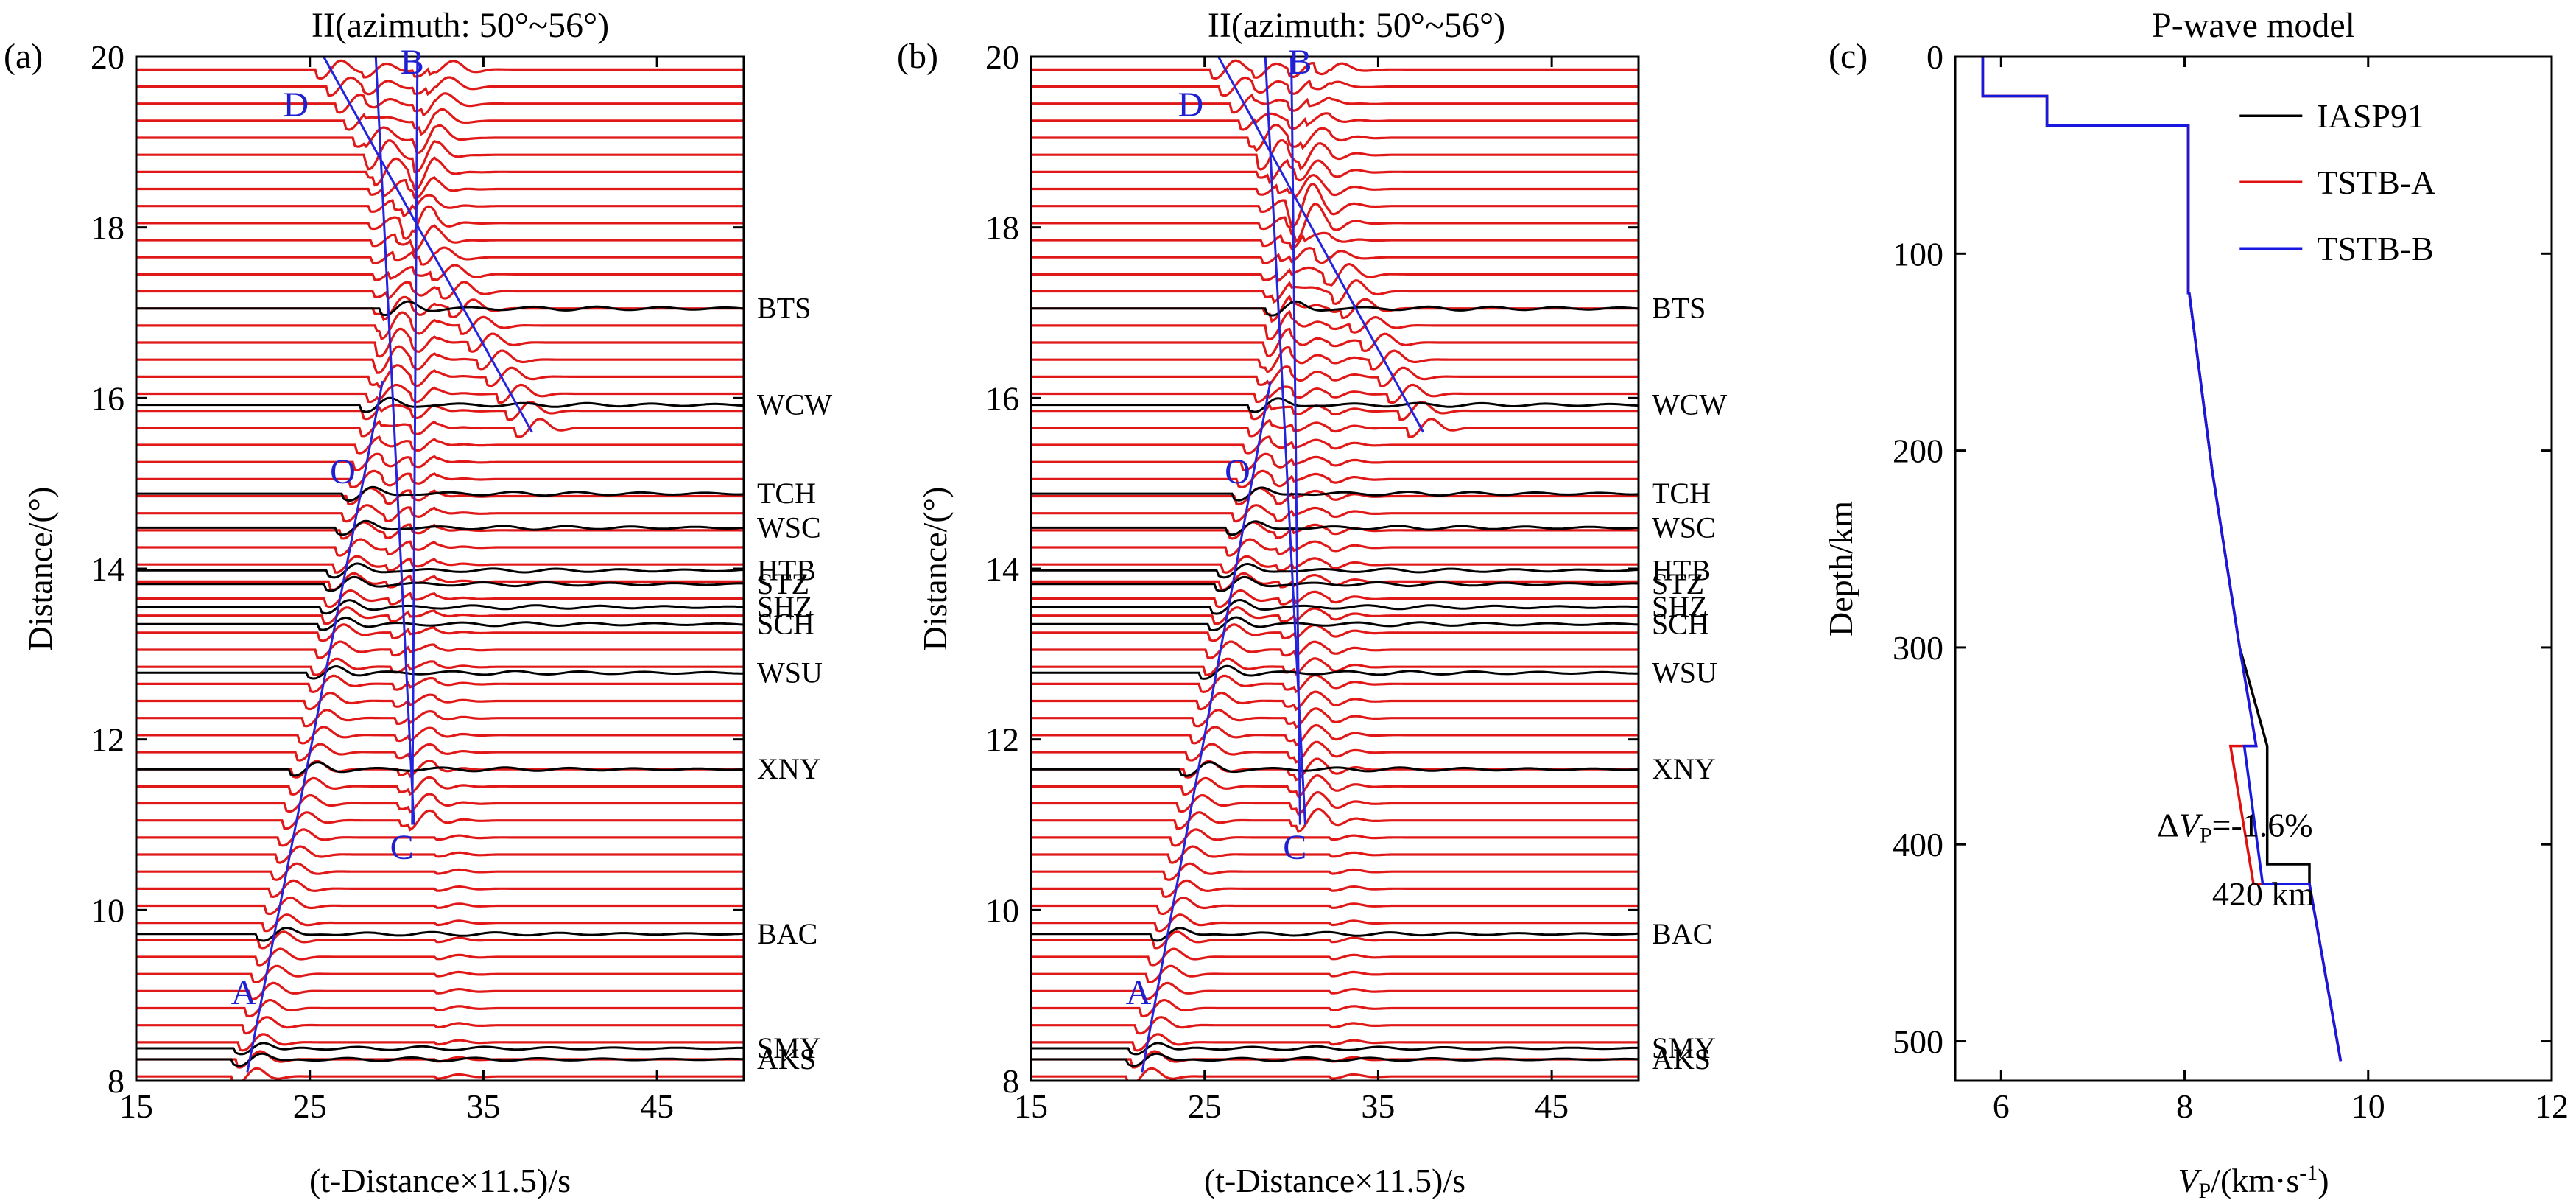 Image resolution: width=2576 pixels, height=1203 pixels. I want to click on observed-trace-wsc, so click(440, 527).